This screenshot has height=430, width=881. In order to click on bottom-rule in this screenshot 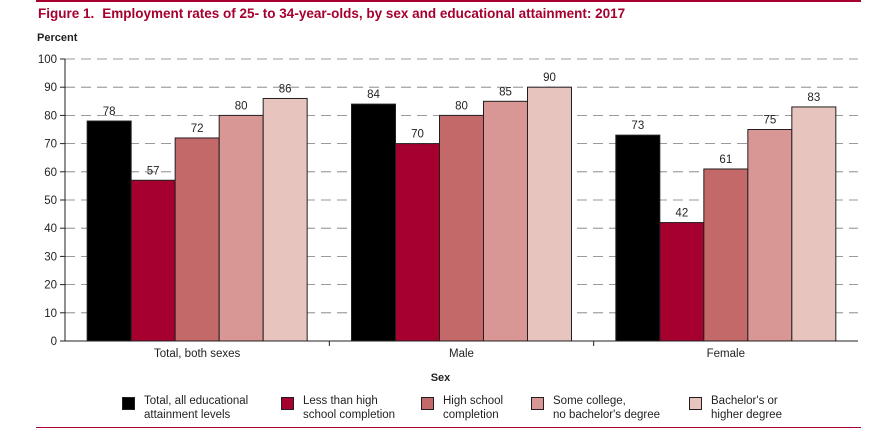, I will do `click(448, 427)`.